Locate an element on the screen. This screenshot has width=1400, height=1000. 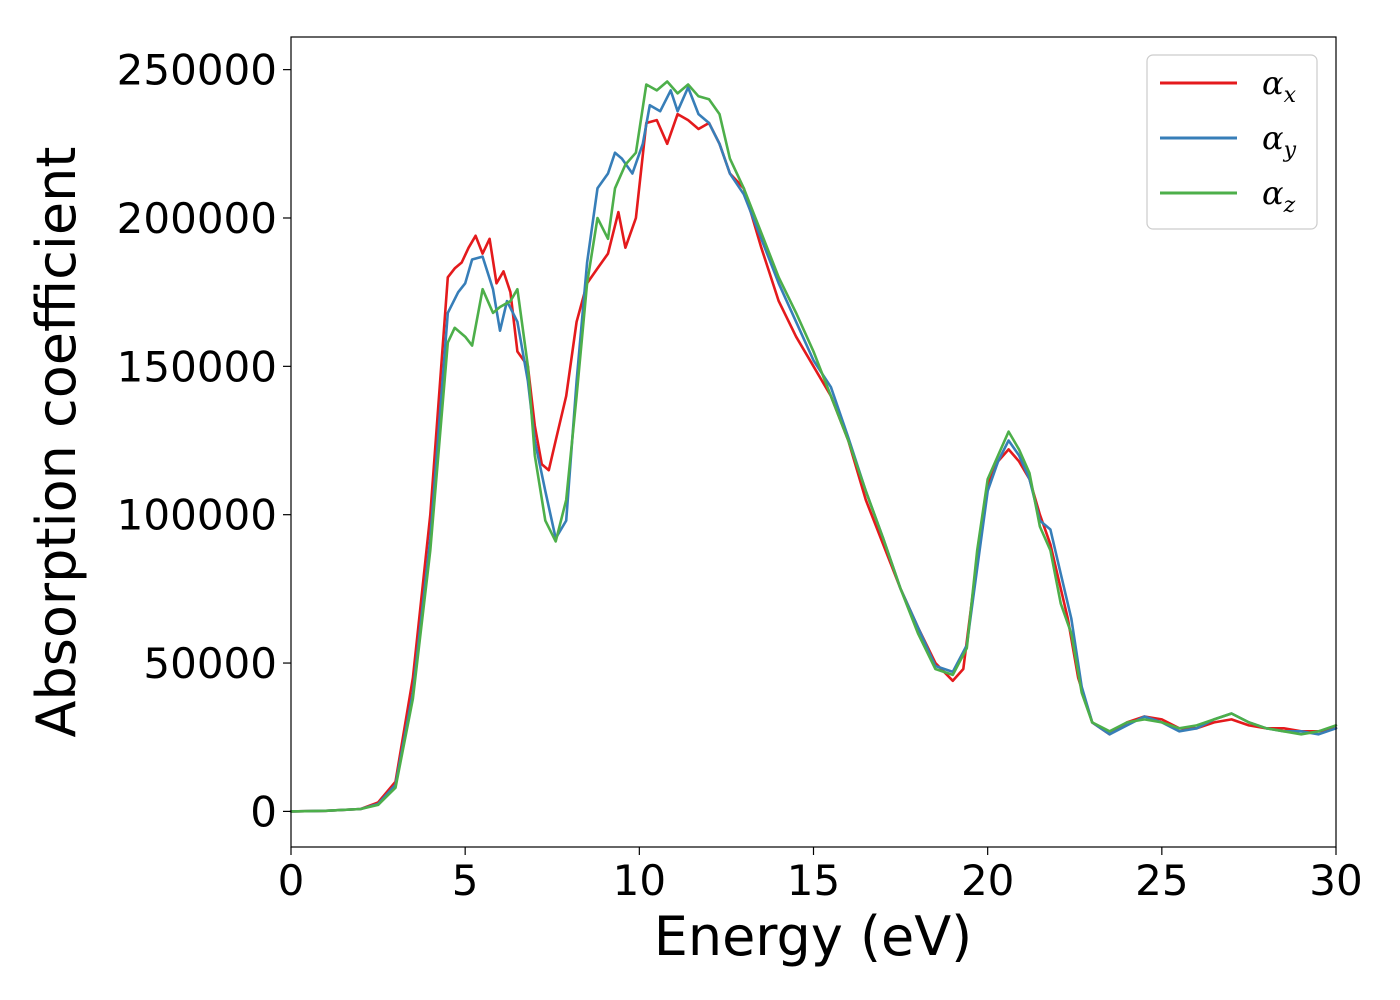
x-tick-label: 25 is located at coordinates (1161, 880).